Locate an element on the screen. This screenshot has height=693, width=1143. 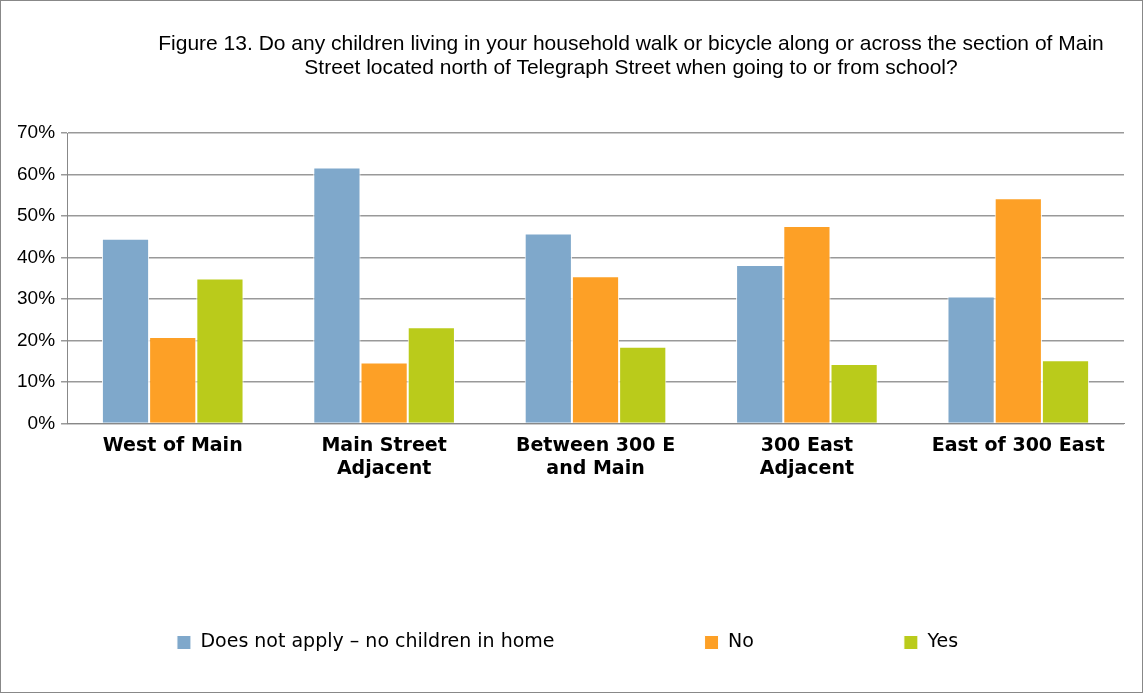
y-tick-label: 30% is located at coordinates (36, 298).